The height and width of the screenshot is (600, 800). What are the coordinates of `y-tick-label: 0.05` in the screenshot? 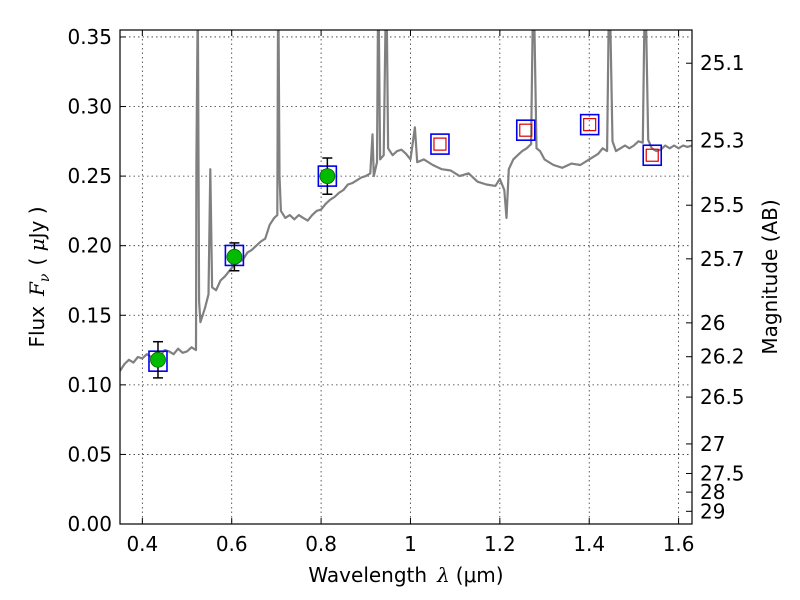 It's located at (89, 454).